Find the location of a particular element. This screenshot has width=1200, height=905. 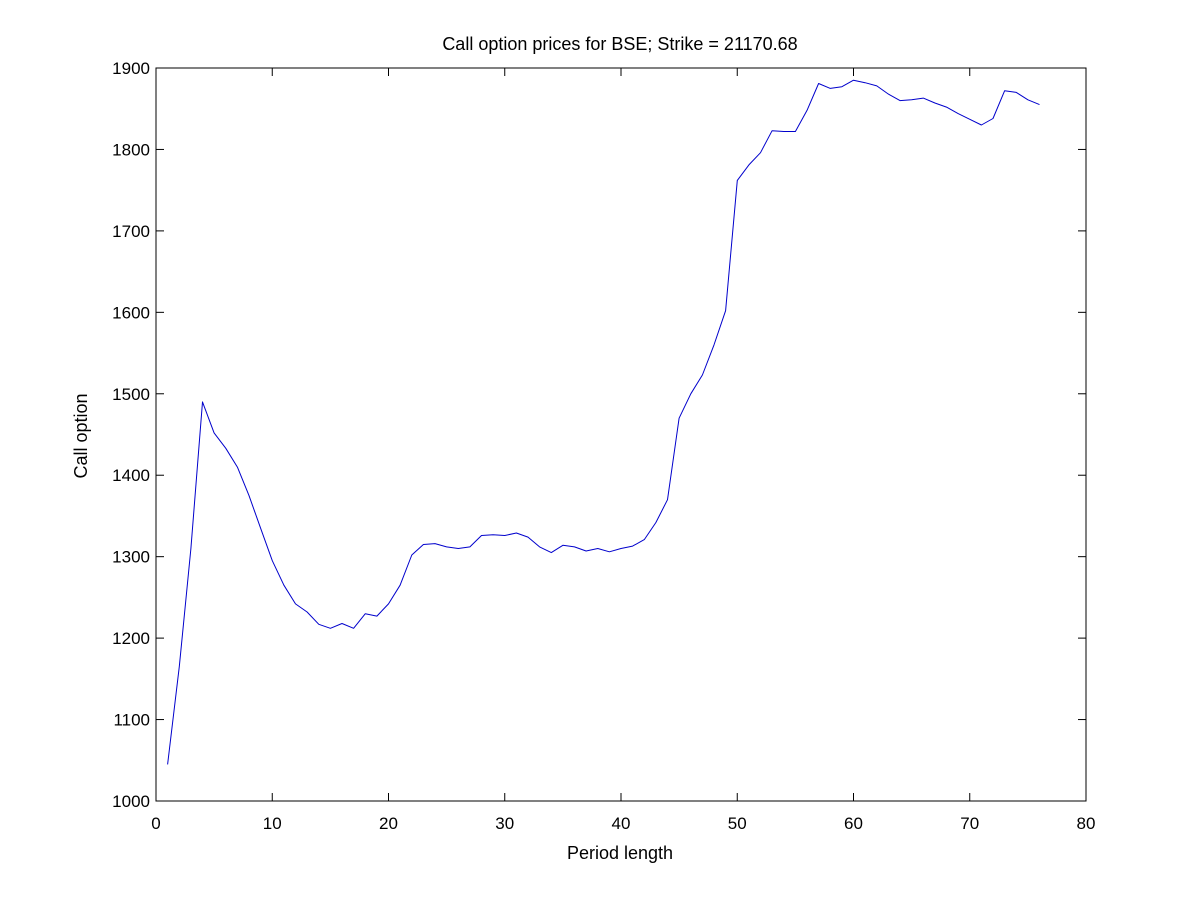

y-axis-label: Call option is located at coordinates (81, 435).